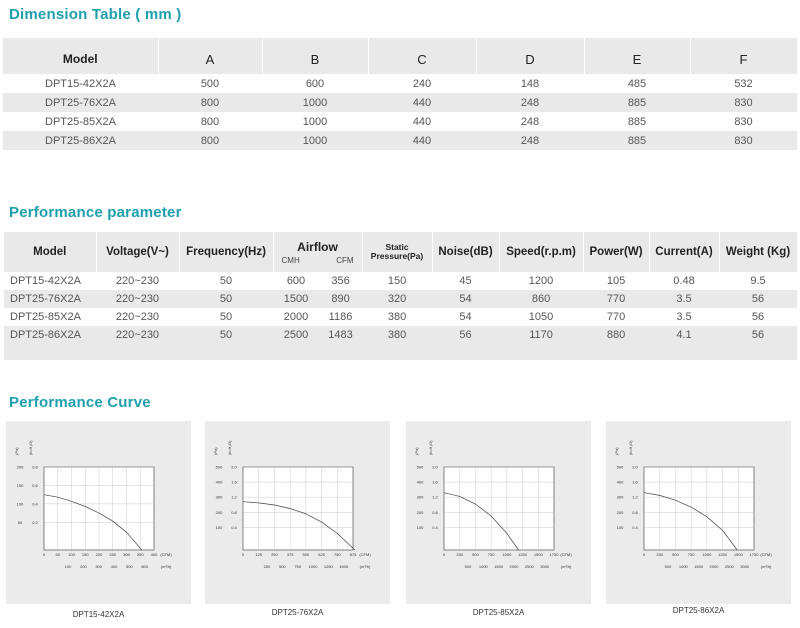  What do you see at coordinates (95, 212) in the screenshot?
I see `performance-table-title: Performance parameter` at bounding box center [95, 212].